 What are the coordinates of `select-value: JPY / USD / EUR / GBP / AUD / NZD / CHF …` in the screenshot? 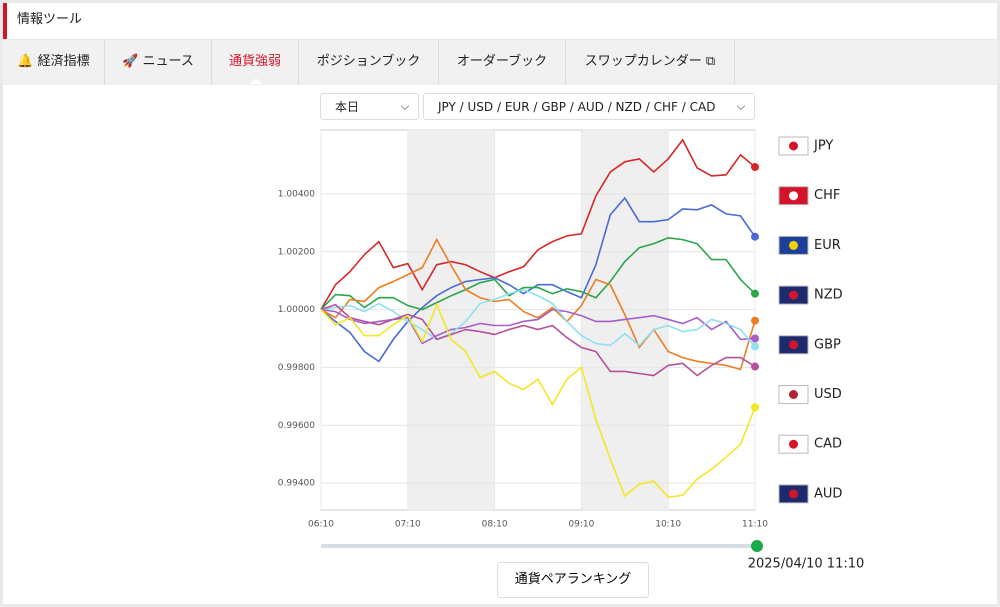 It's located at (577, 107).